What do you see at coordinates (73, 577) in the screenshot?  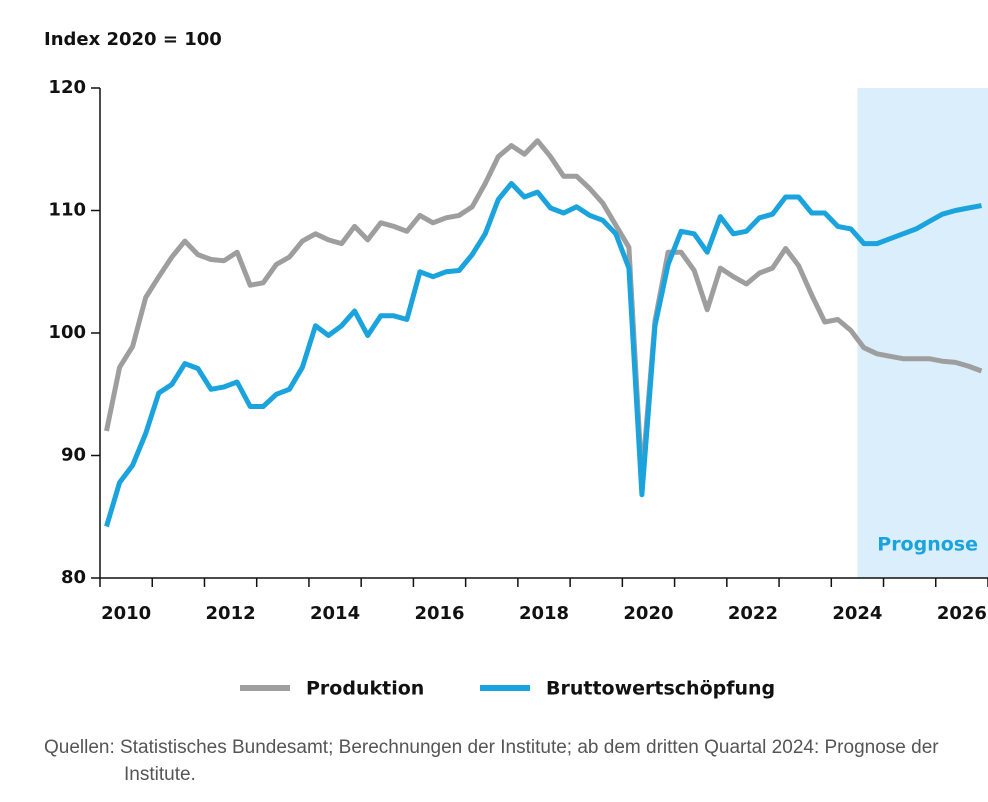 I see `y-tick-label: 80` at bounding box center [73, 577].